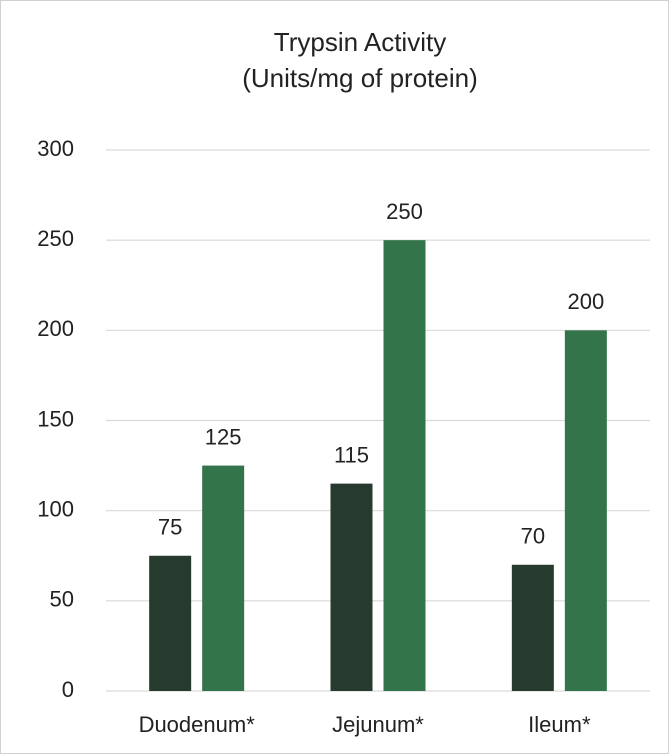 Image resolution: width=669 pixels, height=754 pixels. What do you see at coordinates (170, 527) in the screenshot?
I see `value-label: 75` at bounding box center [170, 527].